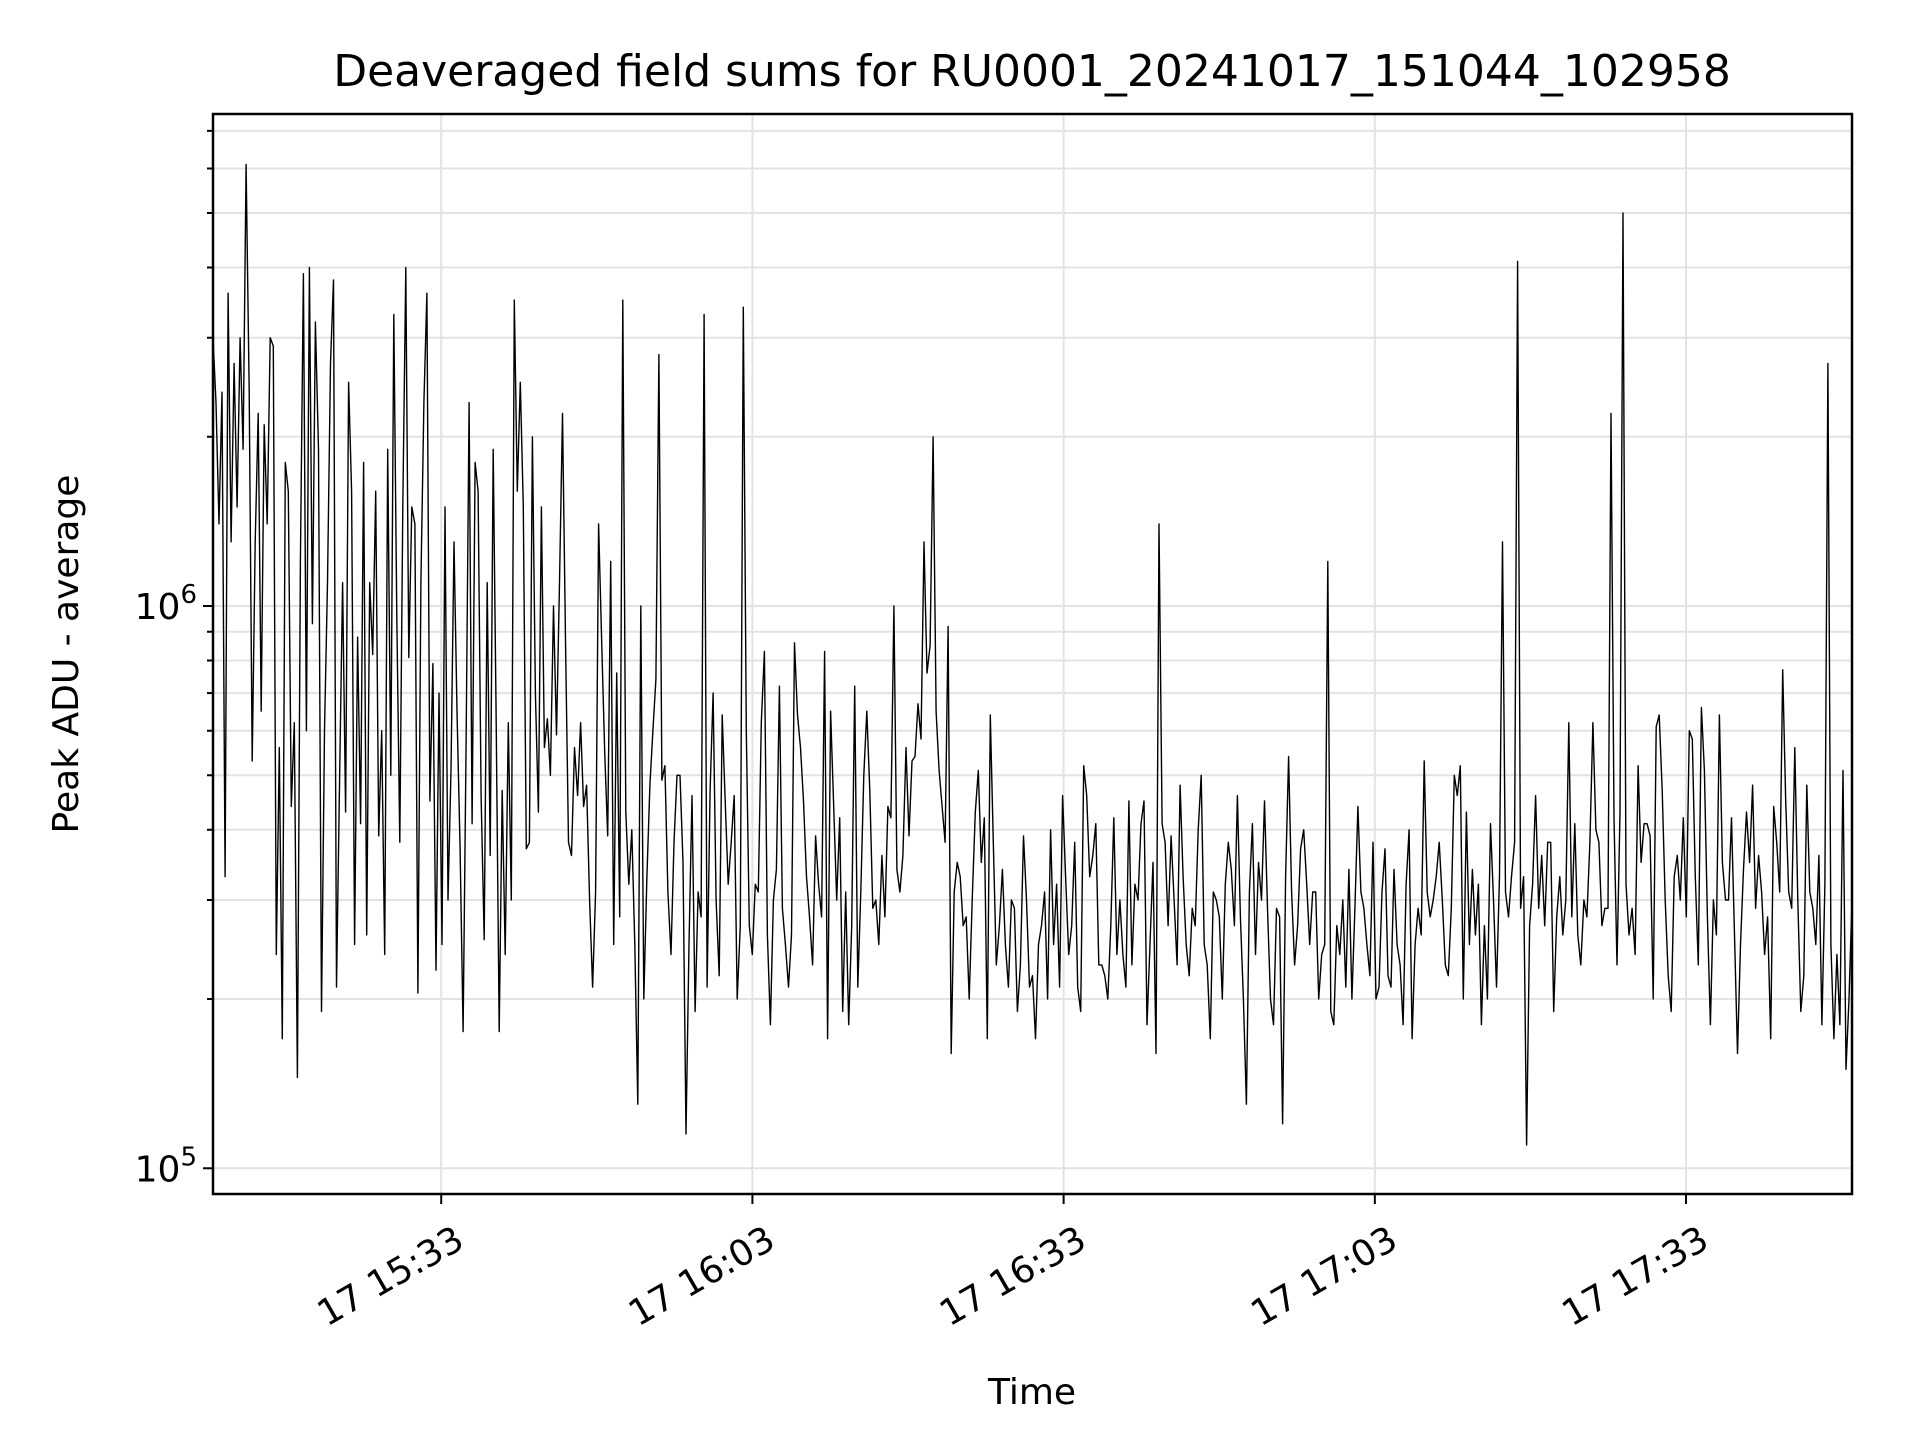  I want to click on x-axis-label: Time, so click(1031, 1392).